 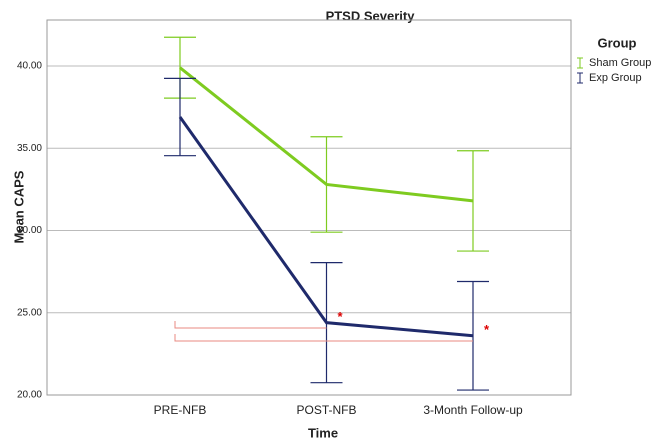 I want to click on x-tick-label: 3-Month Follow-up, so click(x=473, y=410).